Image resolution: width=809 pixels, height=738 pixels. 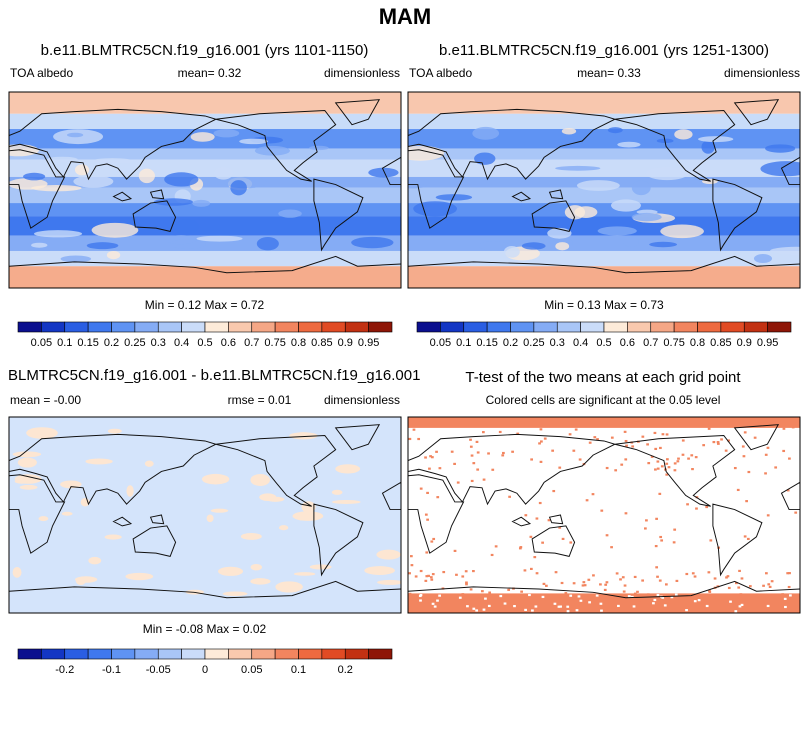 I want to click on colorbar-label: 0, so click(x=205, y=670).